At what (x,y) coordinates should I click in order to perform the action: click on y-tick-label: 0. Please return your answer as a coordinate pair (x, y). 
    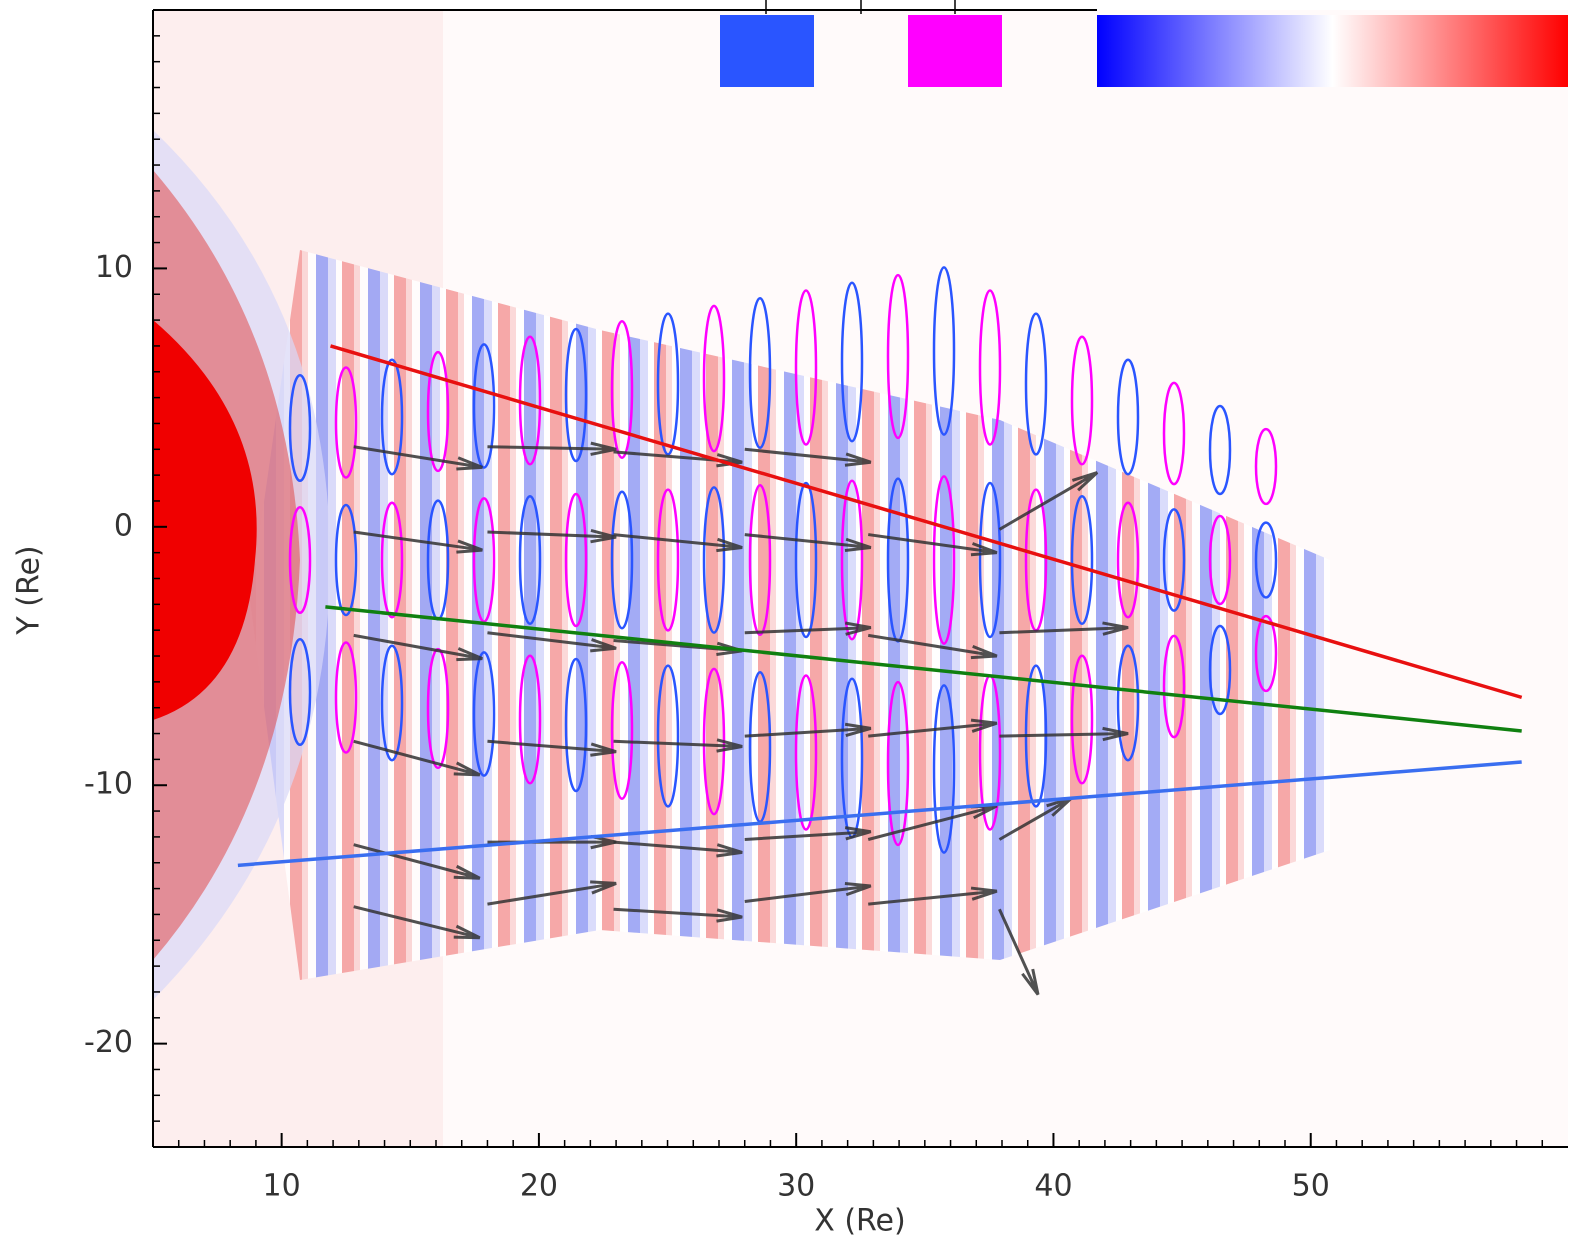
    Looking at the image, I should click on (123, 525).